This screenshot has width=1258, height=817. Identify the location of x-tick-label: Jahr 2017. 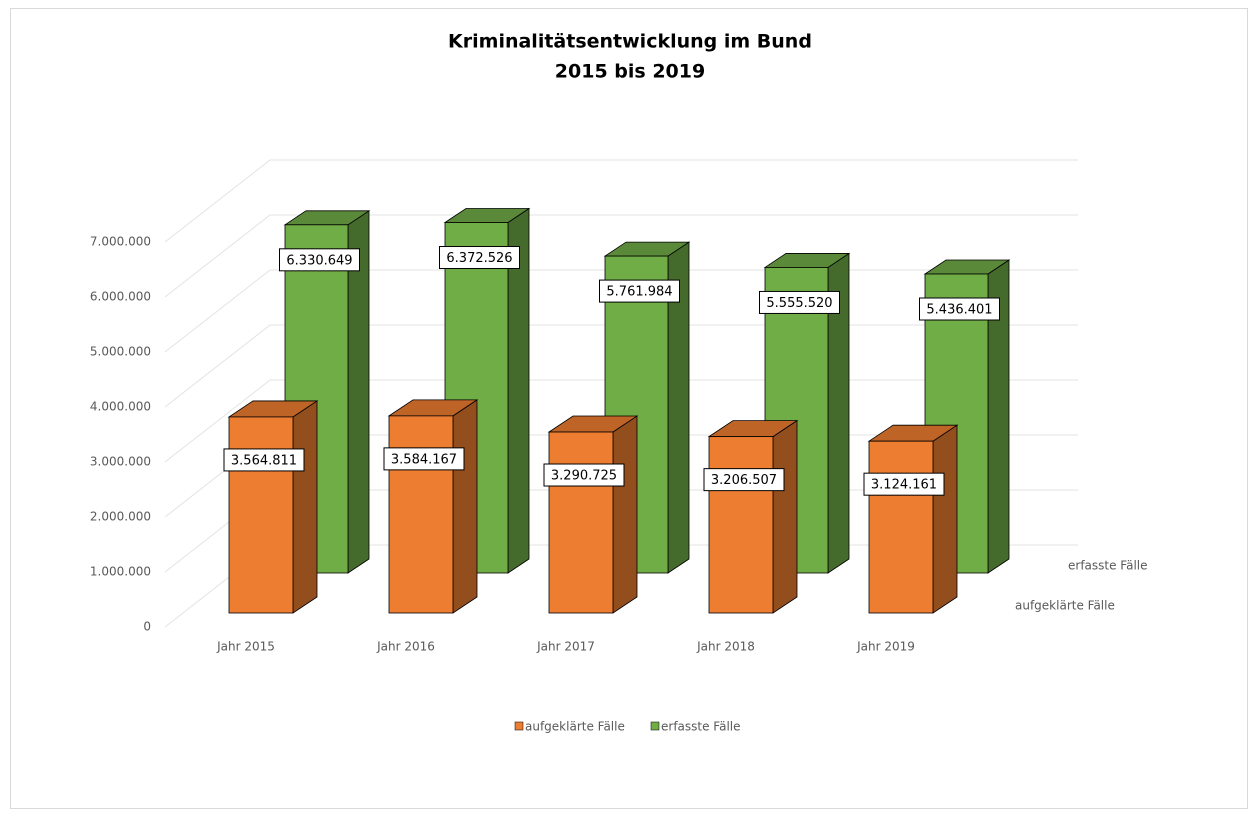
(565, 647).